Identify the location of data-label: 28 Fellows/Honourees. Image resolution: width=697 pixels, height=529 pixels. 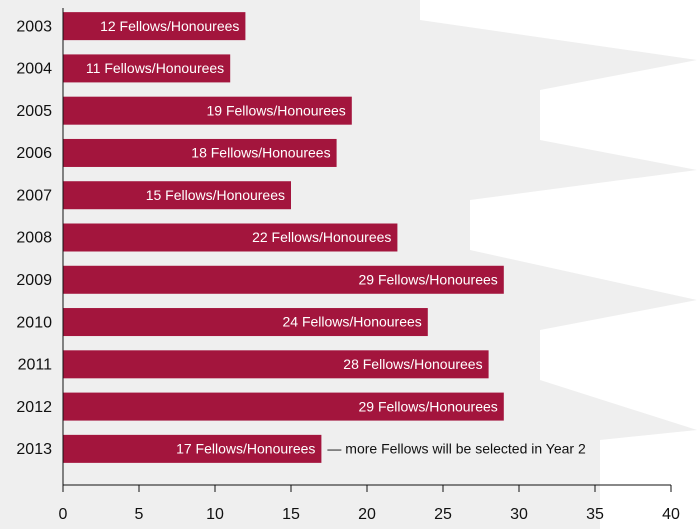
(412, 364).